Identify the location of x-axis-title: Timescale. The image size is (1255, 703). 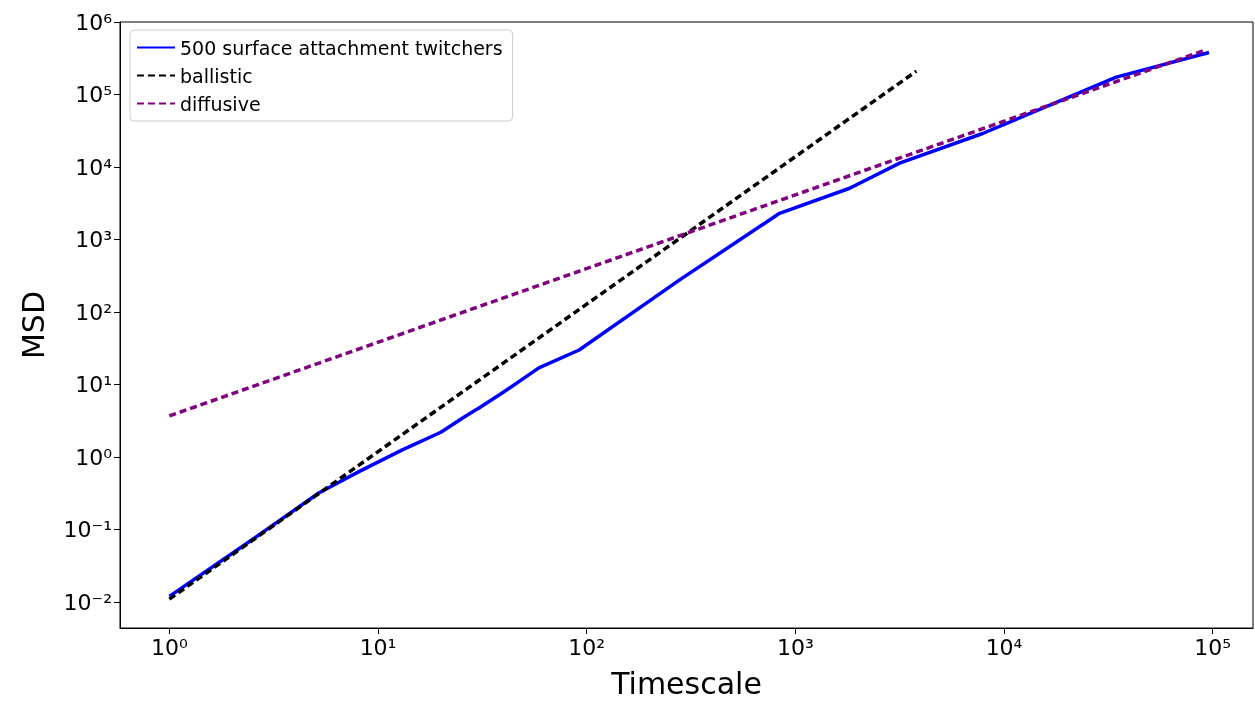
(686, 683).